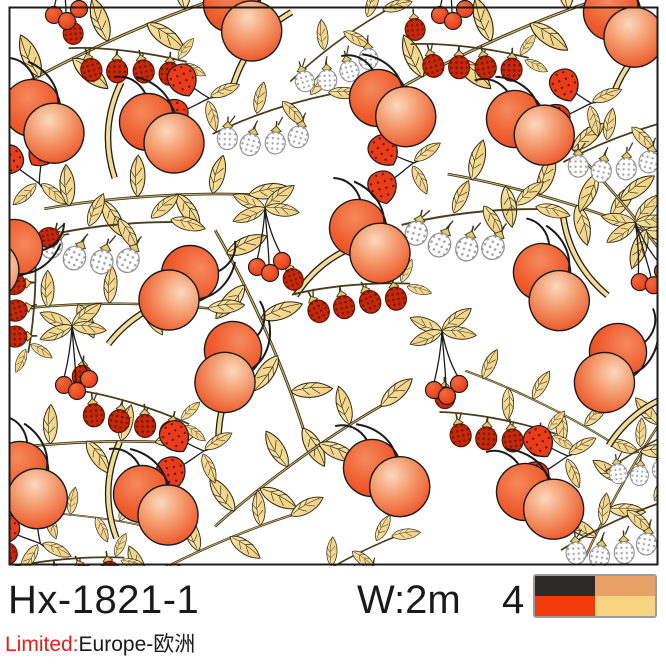 This screenshot has height=666, width=666. Describe the element at coordinates (625, 586) in the screenshot. I see `swatch-color-tan` at that location.